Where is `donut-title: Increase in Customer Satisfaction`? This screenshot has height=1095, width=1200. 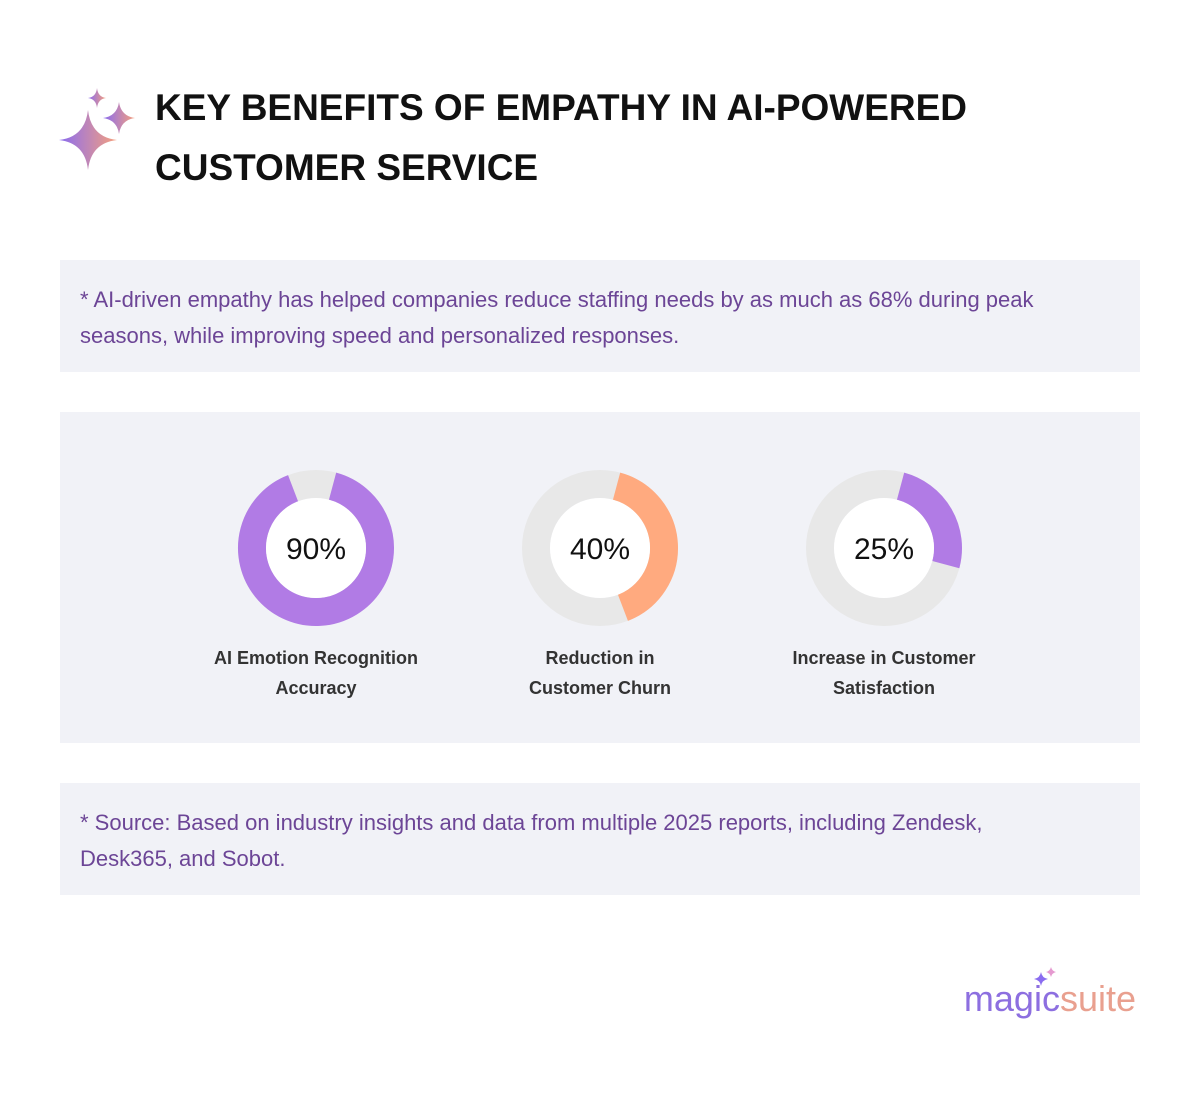 donut-title: Increase in Customer Satisfaction is located at coordinates (884, 673).